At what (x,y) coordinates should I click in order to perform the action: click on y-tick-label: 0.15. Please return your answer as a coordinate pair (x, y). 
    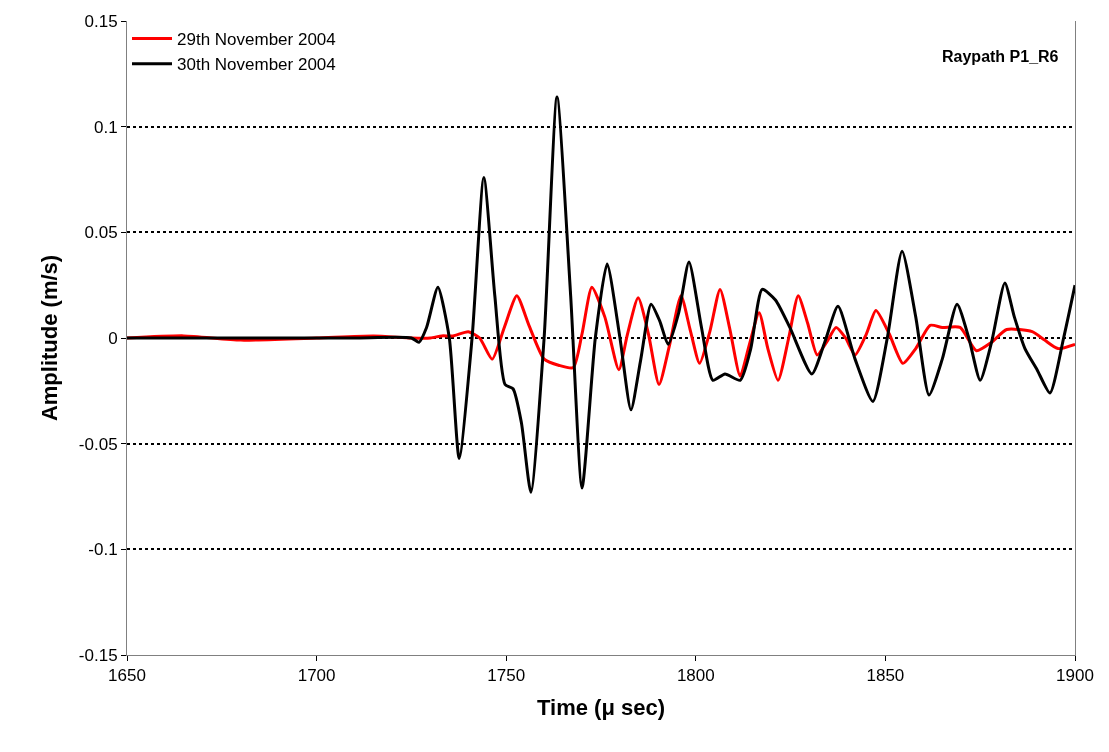
    Looking at the image, I should click on (101, 21).